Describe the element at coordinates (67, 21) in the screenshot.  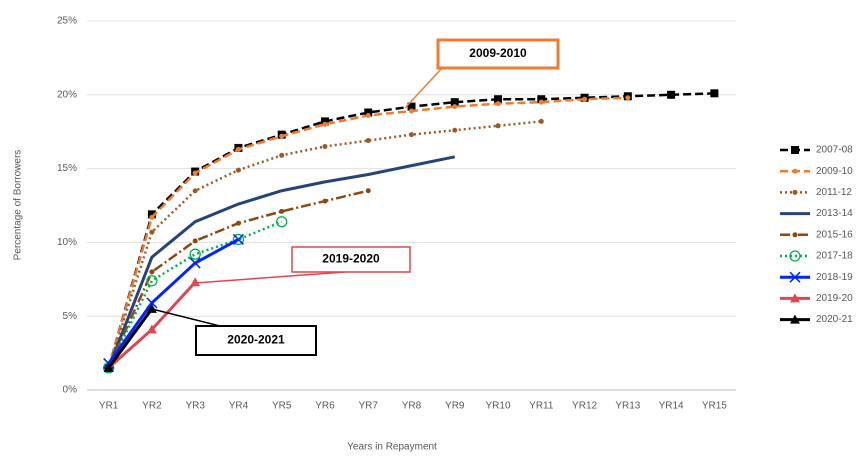
I see `y-tick-label: 25%` at that location.